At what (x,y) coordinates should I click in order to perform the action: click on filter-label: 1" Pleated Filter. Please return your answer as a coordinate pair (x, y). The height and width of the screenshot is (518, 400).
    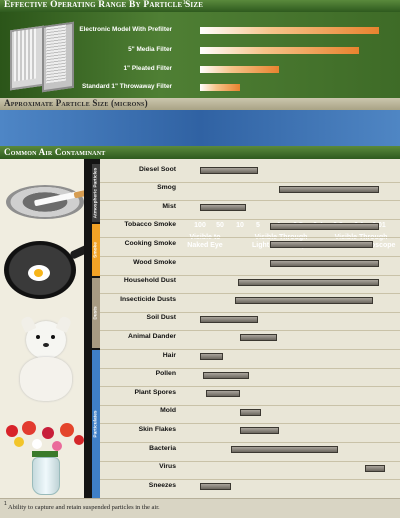
    Looking at the image, I should click on (148, 68).